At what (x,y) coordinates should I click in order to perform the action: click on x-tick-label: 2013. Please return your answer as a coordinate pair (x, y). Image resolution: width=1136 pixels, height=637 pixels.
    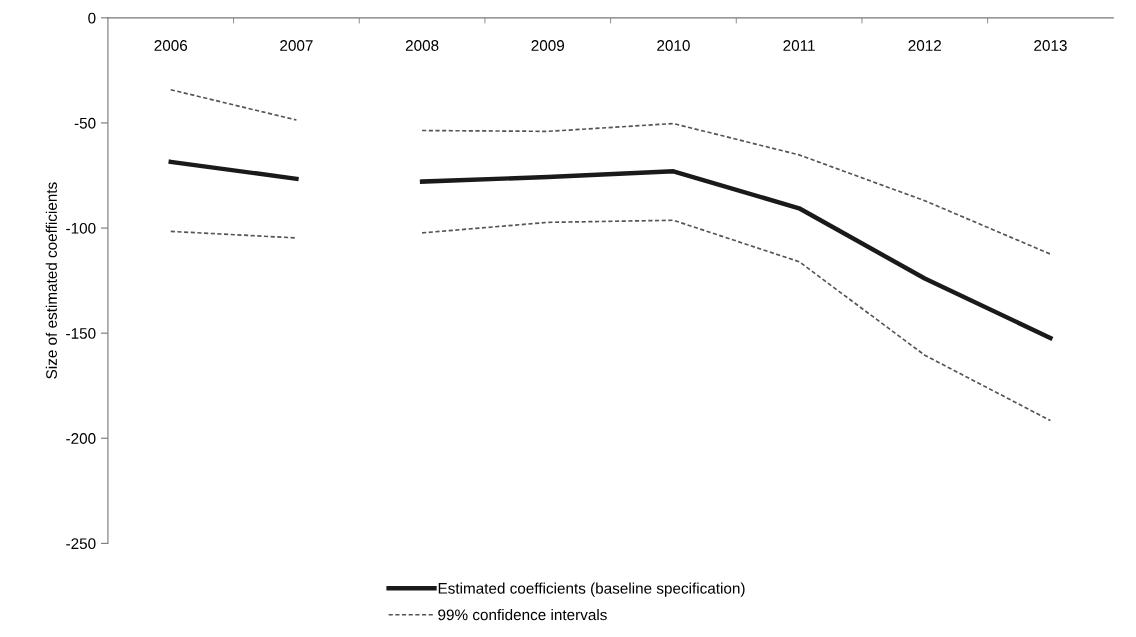
    Looking at the image, I should click on (1050, 45).